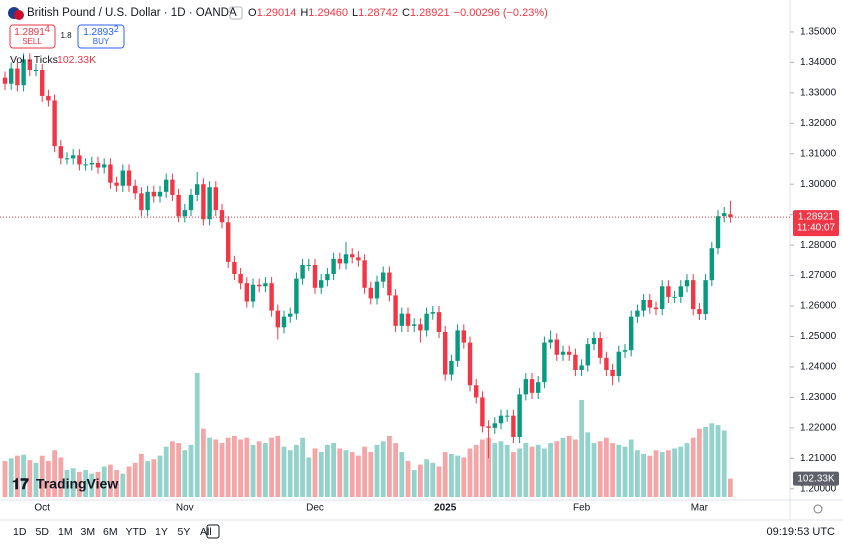 This screenshot has height=550, width=843. Describe the element at coordinates (213, 531) in the screenshot. I see `calendar-icon` at that location.